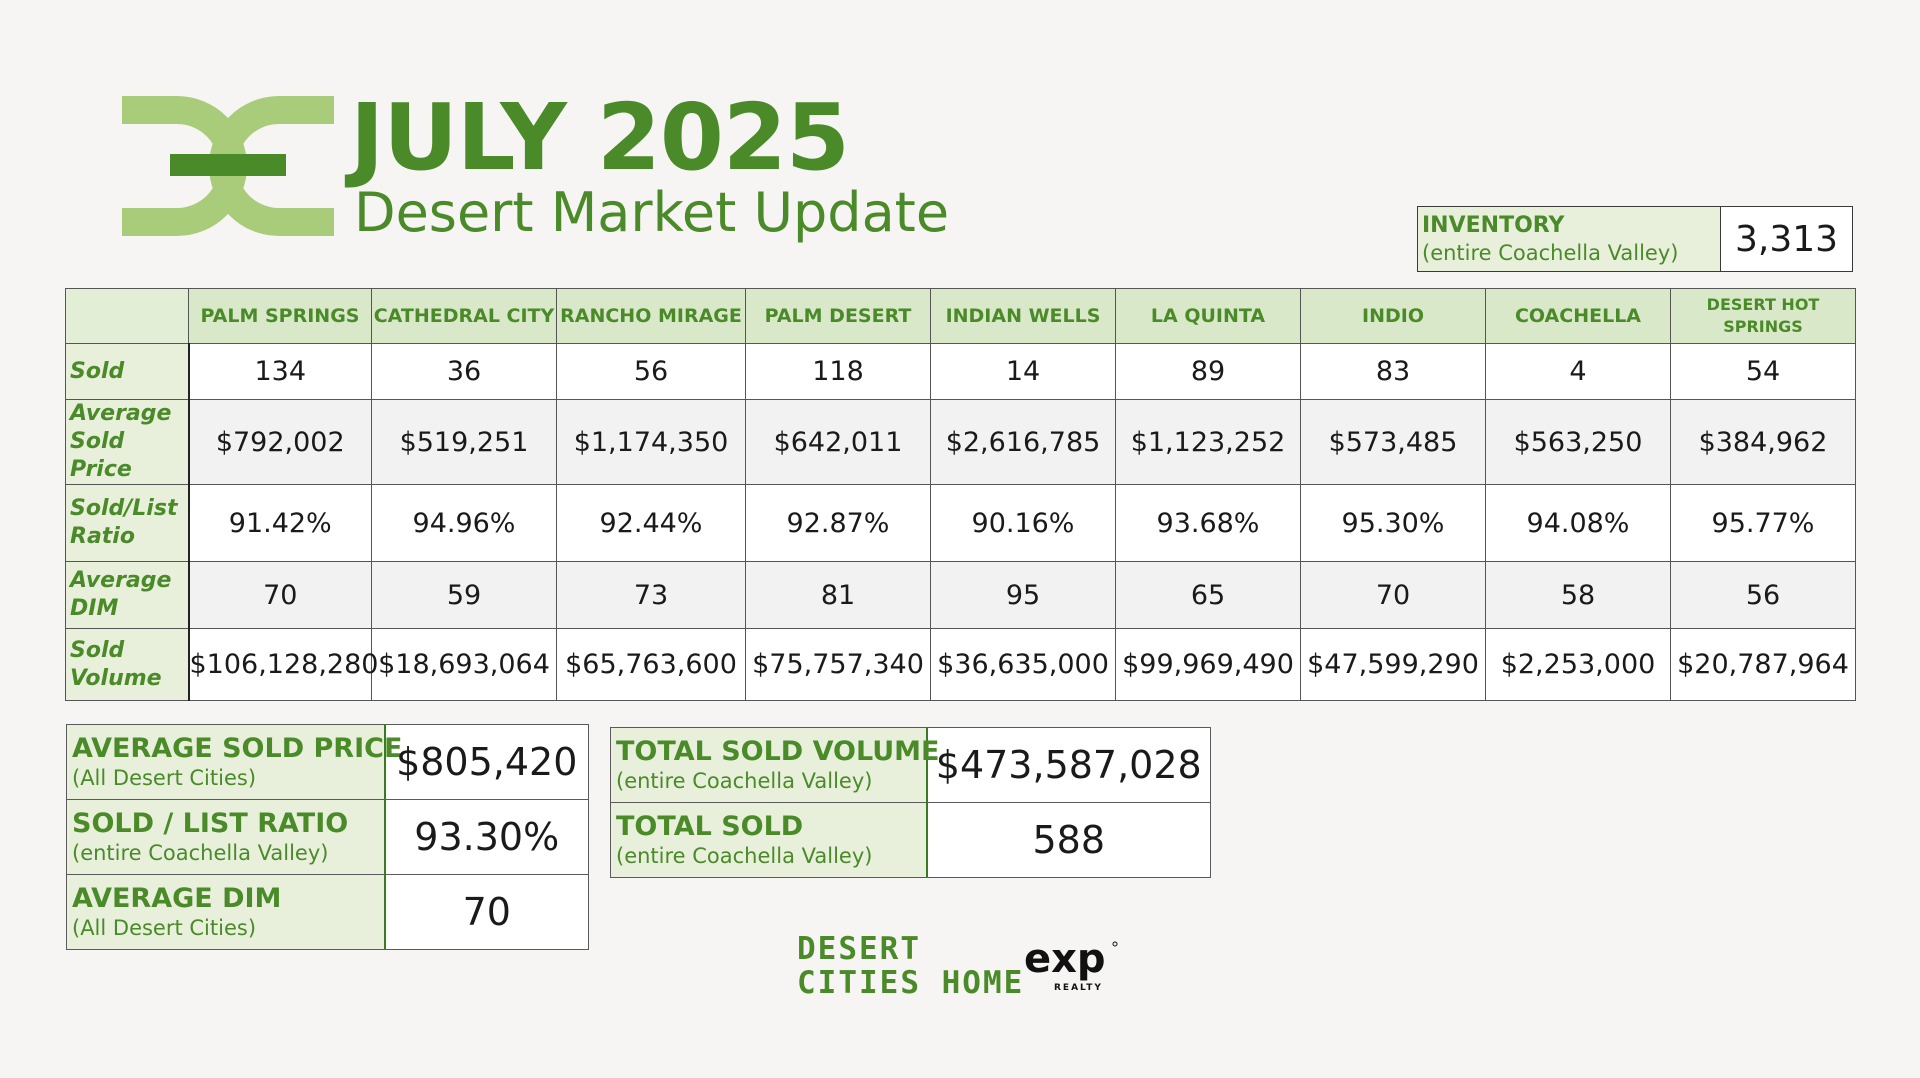 The width and height of the screenshot is (1920, 1078). I want to click on summary-value: $805,420, so click(486, 762).